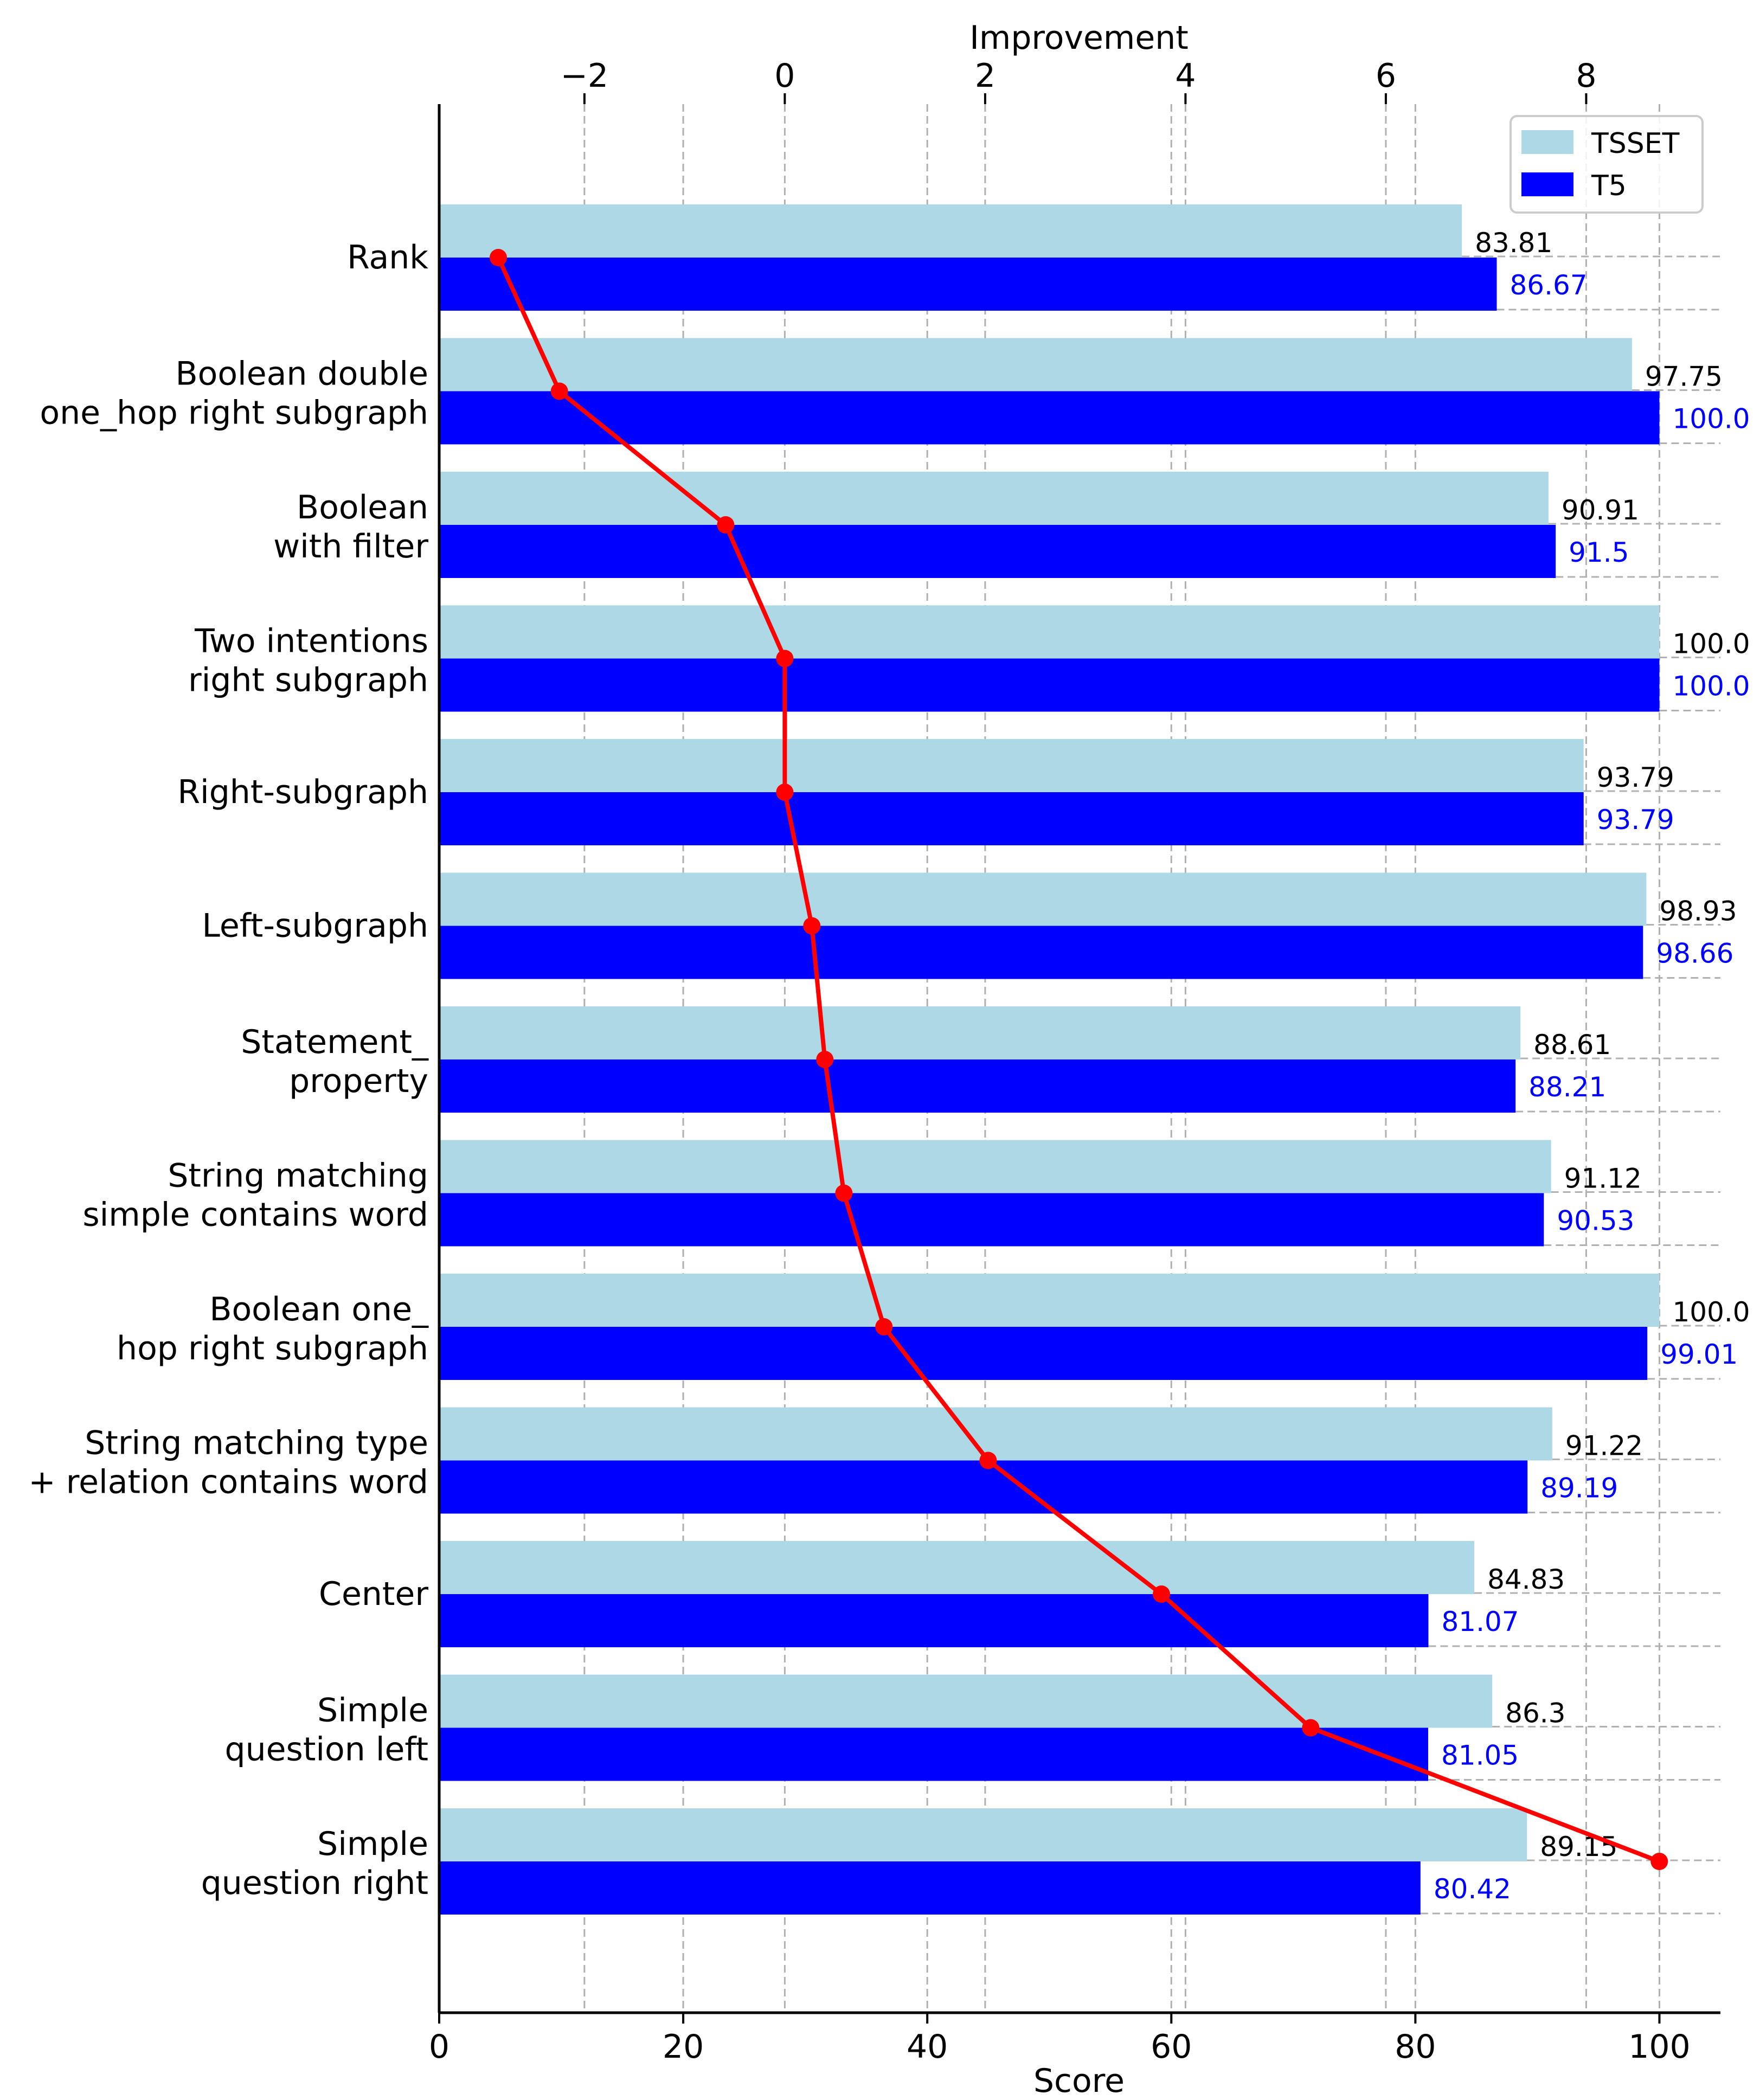 The image size is (1760, 2100). What do you see at coordinates (362, 507) in the screenshot?
I see `category-label-2-line1: Boolean` at bounding box center [362, 507].